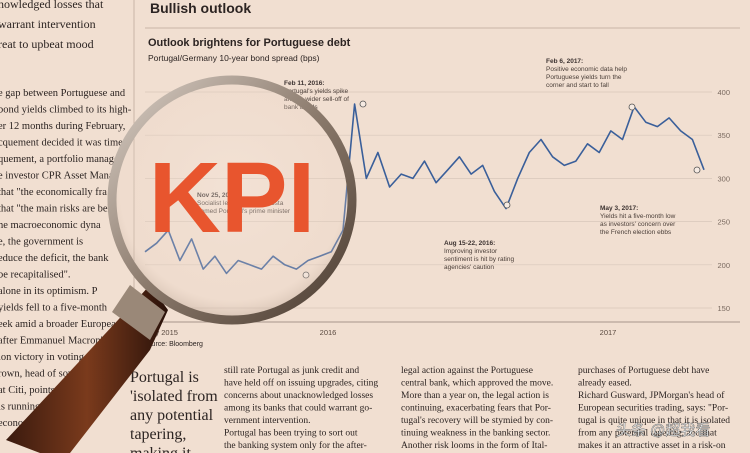 The image size is (750, 453). I want to click on article-line: already eased., so click(605, 384).